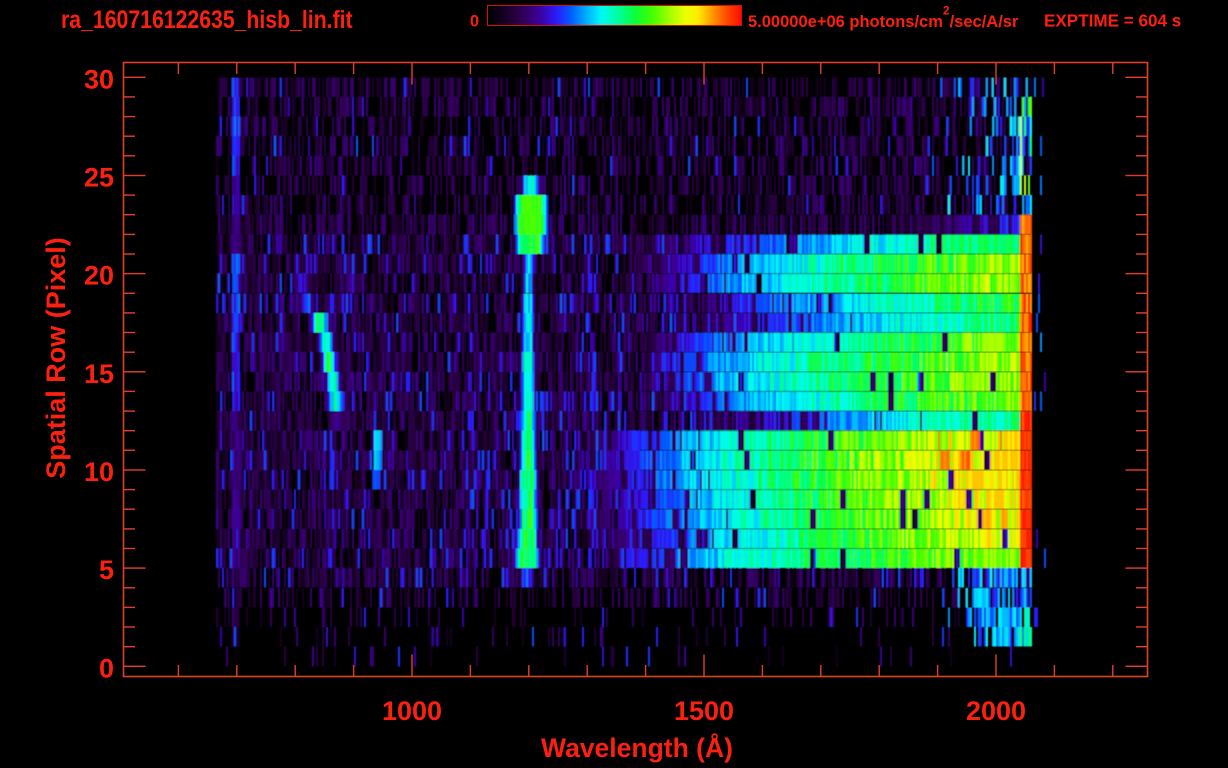  What do you see at coordinates (99, 472) in the screenshot?
I see `svg-text: 10` at bounding box center [99, 472].